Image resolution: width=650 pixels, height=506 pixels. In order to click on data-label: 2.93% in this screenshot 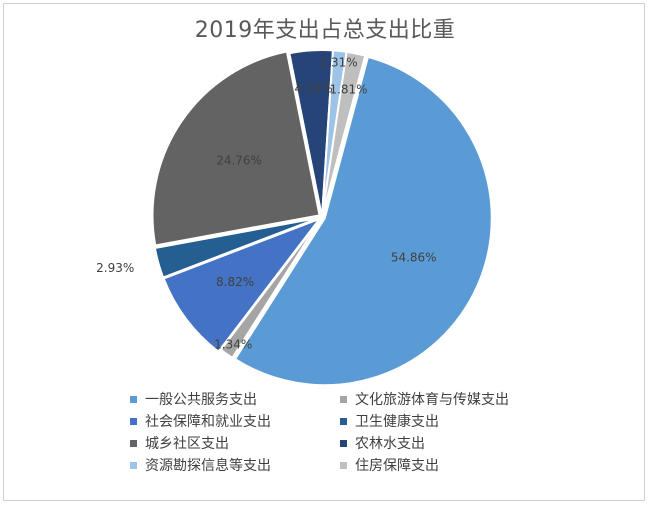, I will do `click(115, 268)`.